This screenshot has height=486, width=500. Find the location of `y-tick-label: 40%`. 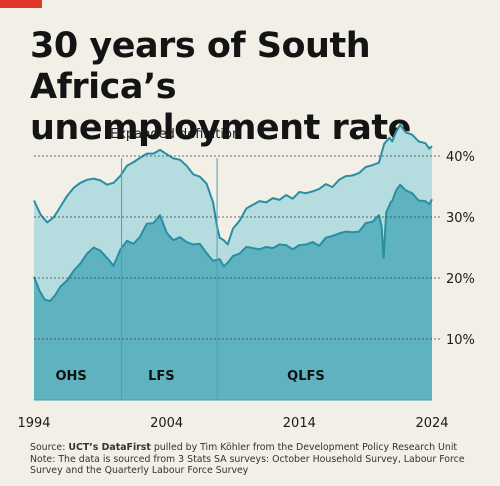

y-tick-label: 40% is located at coordinates (460, 157).